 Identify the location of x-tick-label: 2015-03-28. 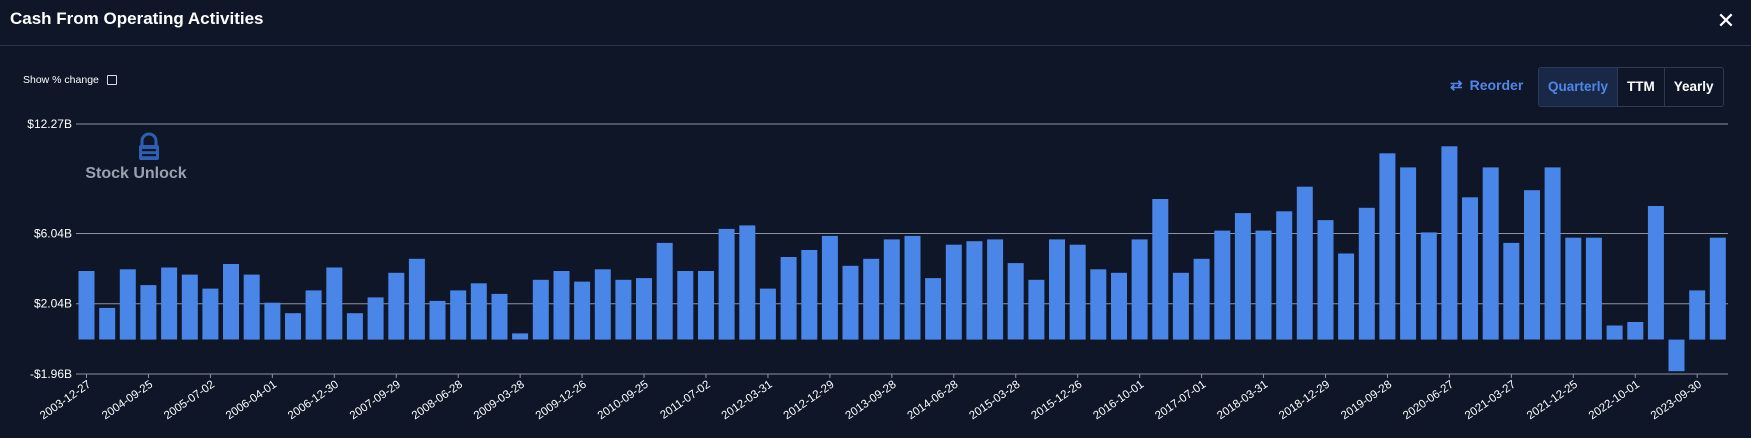
(994, 401).